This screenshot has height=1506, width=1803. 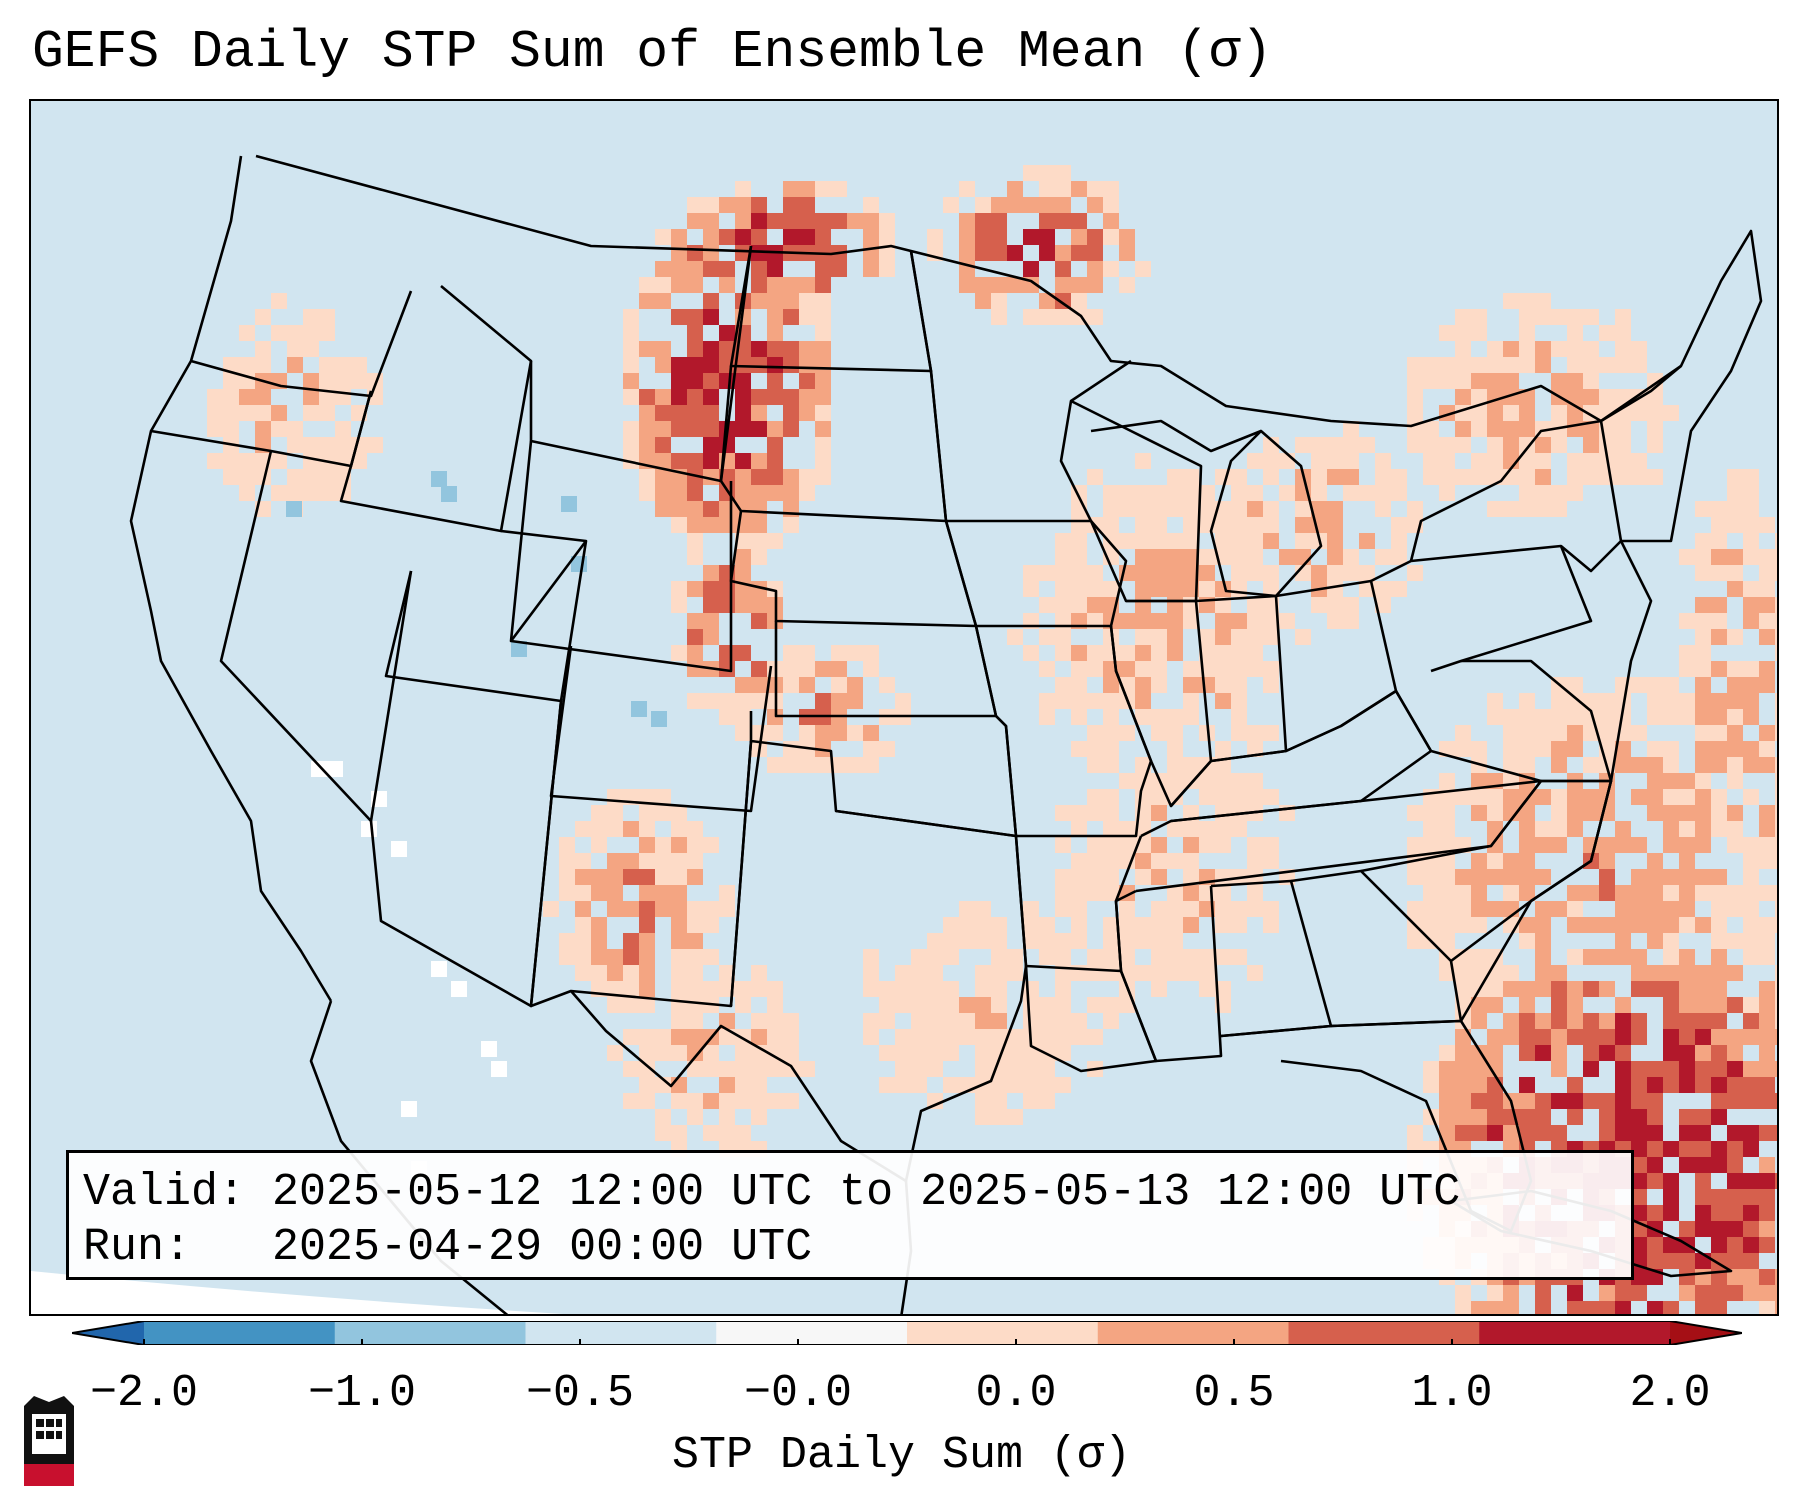 I want to click on colorbar-segment, so click(x=621, y=1333).